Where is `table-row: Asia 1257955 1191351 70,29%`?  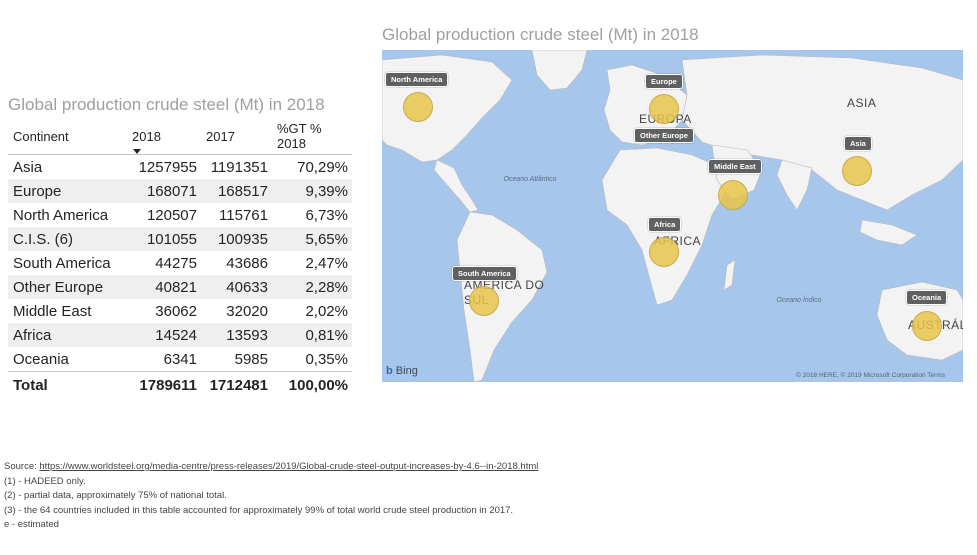 table-row: Asia 1257955 1191351 70,29% is located at coordinates (180, 167).